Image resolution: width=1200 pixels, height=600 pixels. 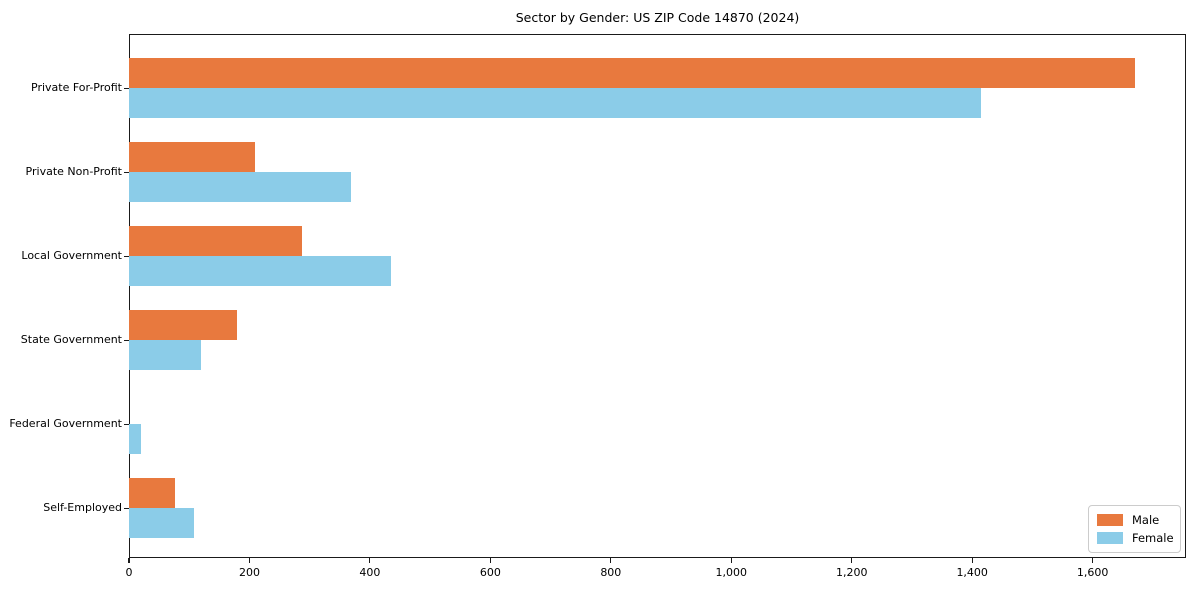 I want to click on x-axis-tick-label: 1,000, so click(x=731, y=572).